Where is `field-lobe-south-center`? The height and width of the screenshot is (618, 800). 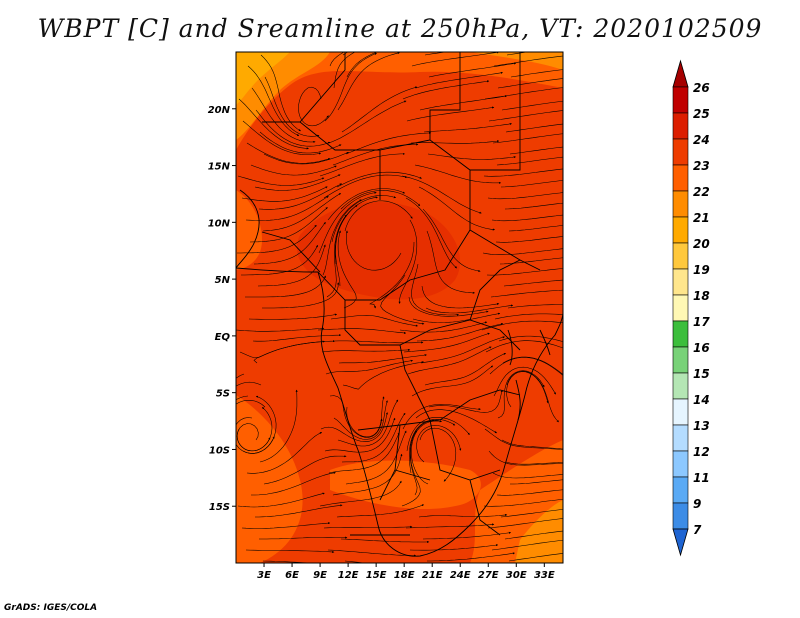 field-lobe-south-center is located at coordinates (405, 485).